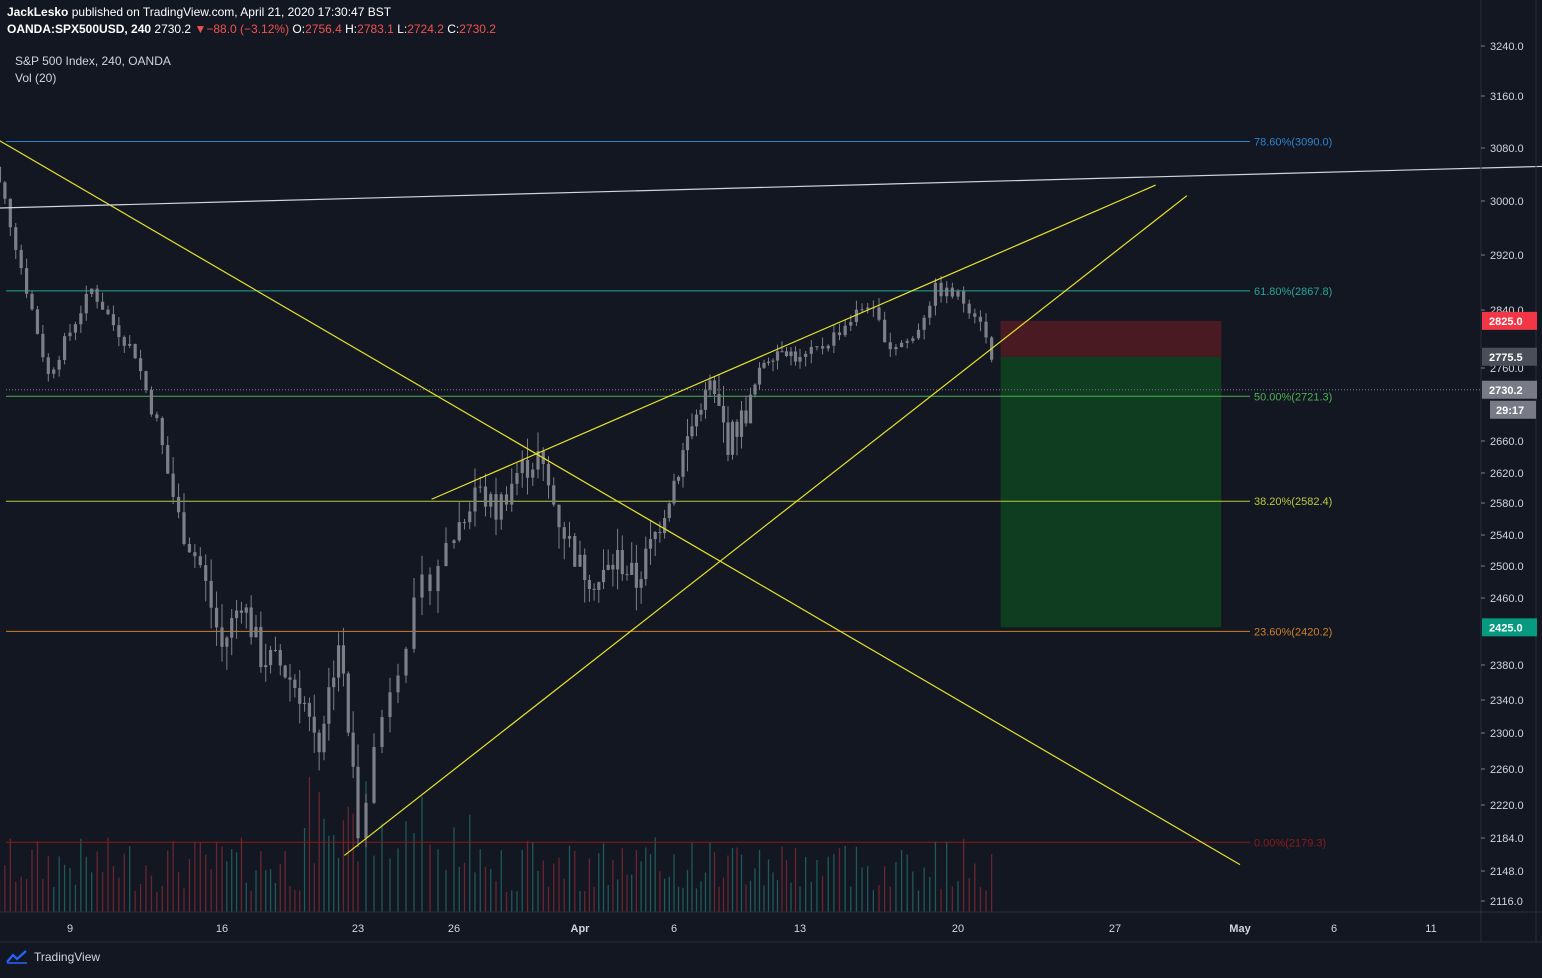 Image resolution: width=1542 pixels, height=978 pixels. I want to click on fib-label: 61.80%(2867.8), so click(1293, 292).